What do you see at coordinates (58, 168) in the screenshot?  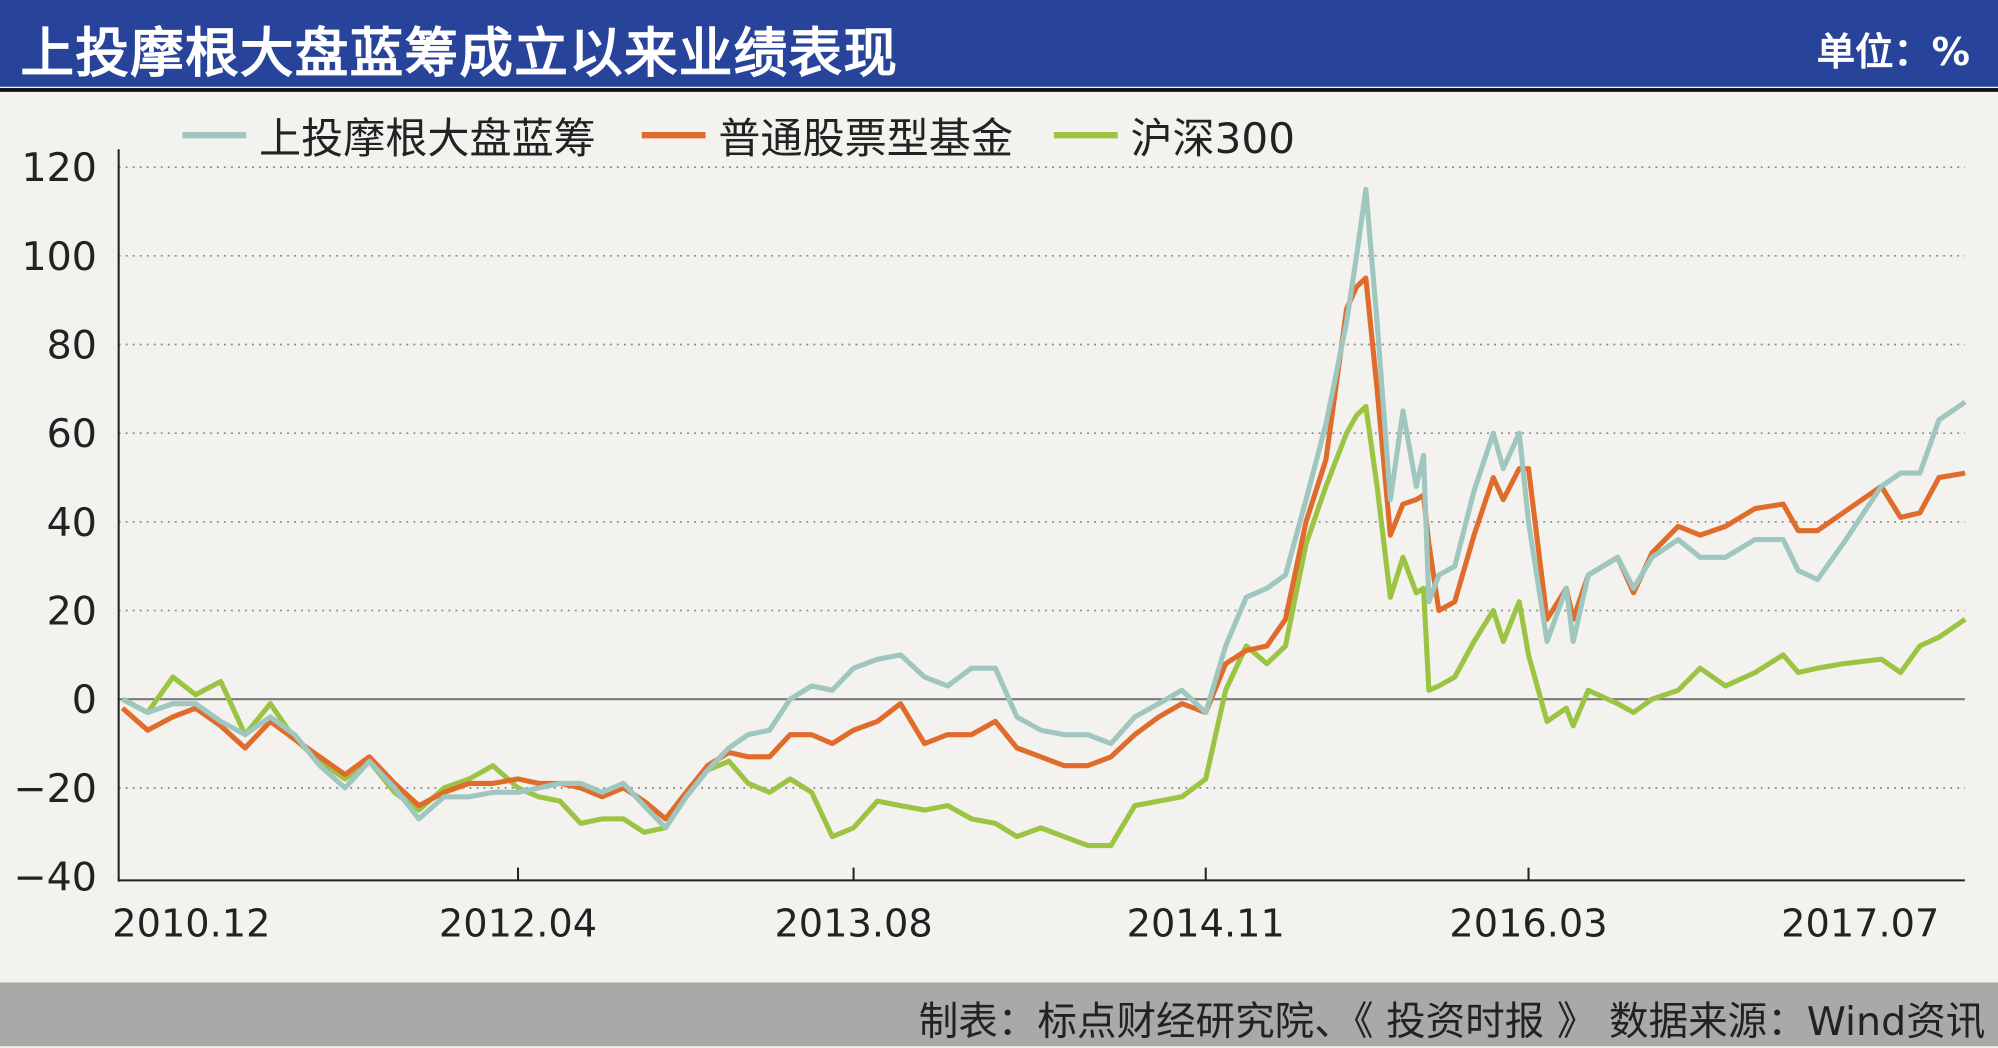 I see `y-tick-label: 120` at bounding box center [58, 168].